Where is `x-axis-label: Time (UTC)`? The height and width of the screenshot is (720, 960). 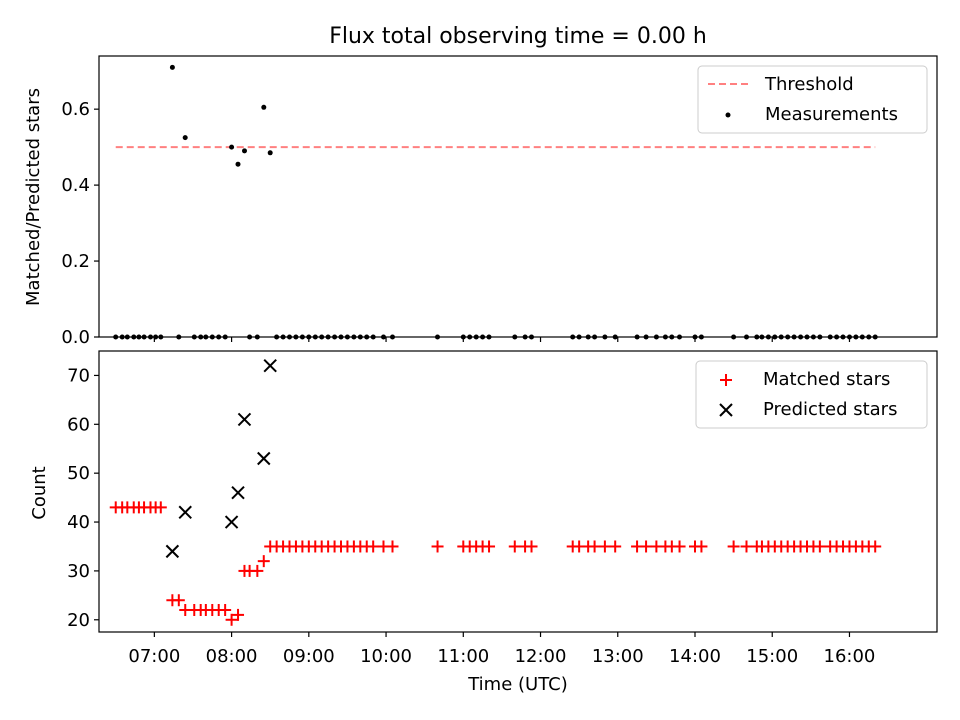 x-axis-label: Time (UTC) is located at coordinates (517, 684).